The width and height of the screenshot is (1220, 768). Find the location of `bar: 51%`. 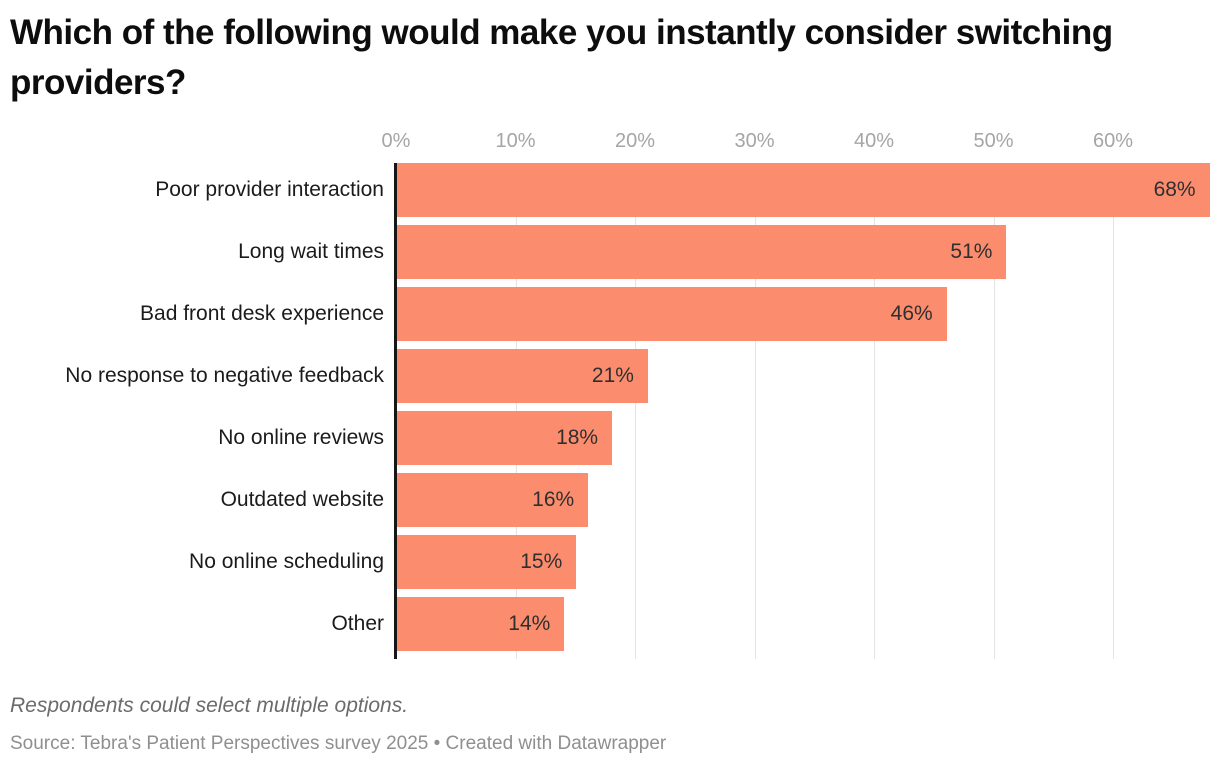

bar: 51% is located at coordinates (702, 252).